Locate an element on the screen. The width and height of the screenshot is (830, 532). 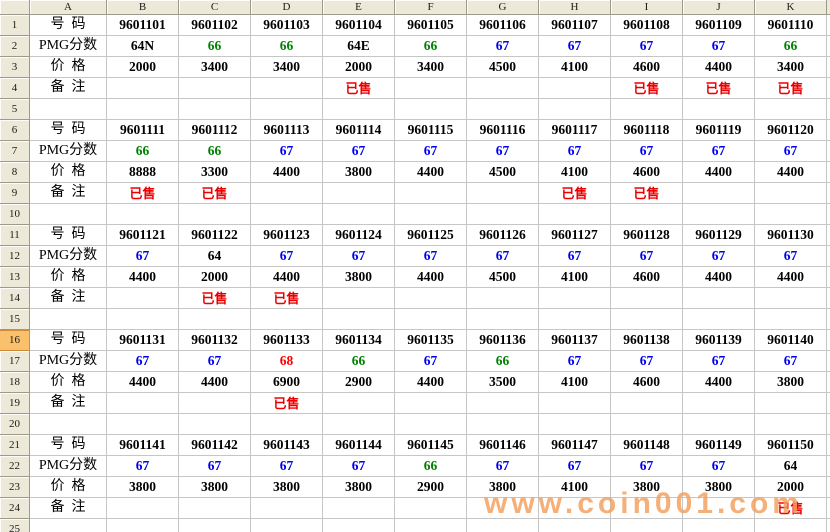
cell: 9601127 is located at coordinates (575, 235).